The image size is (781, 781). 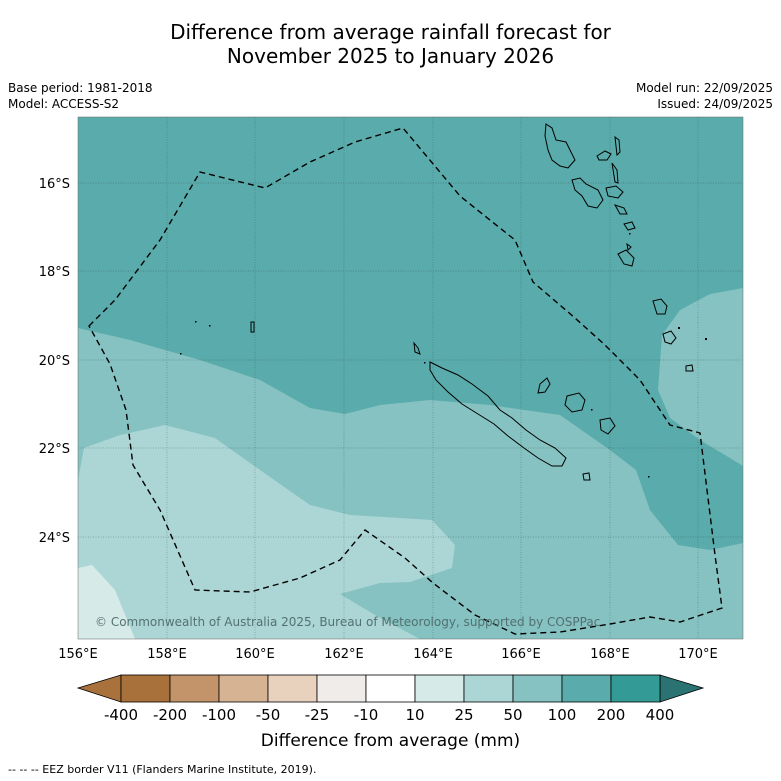 I want to click on lon-label-160e: 160°E, so click(x=255, y=654).